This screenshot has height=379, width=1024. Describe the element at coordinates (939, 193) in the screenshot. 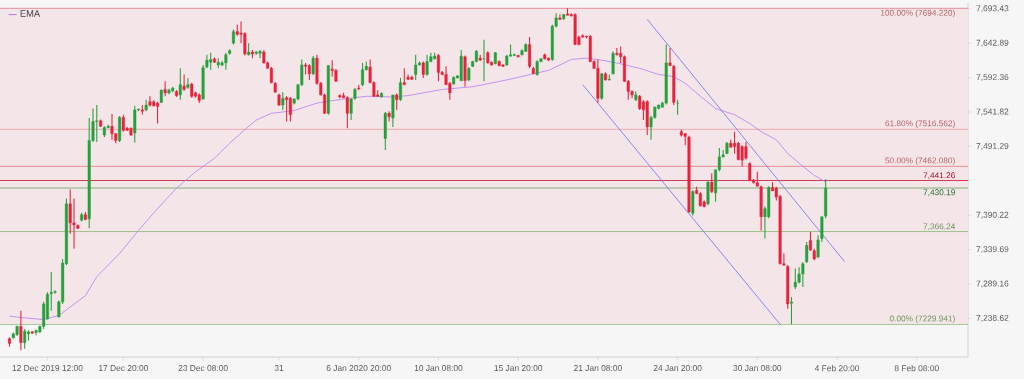

I see `ref-line-label: 7,430.19` at that location.